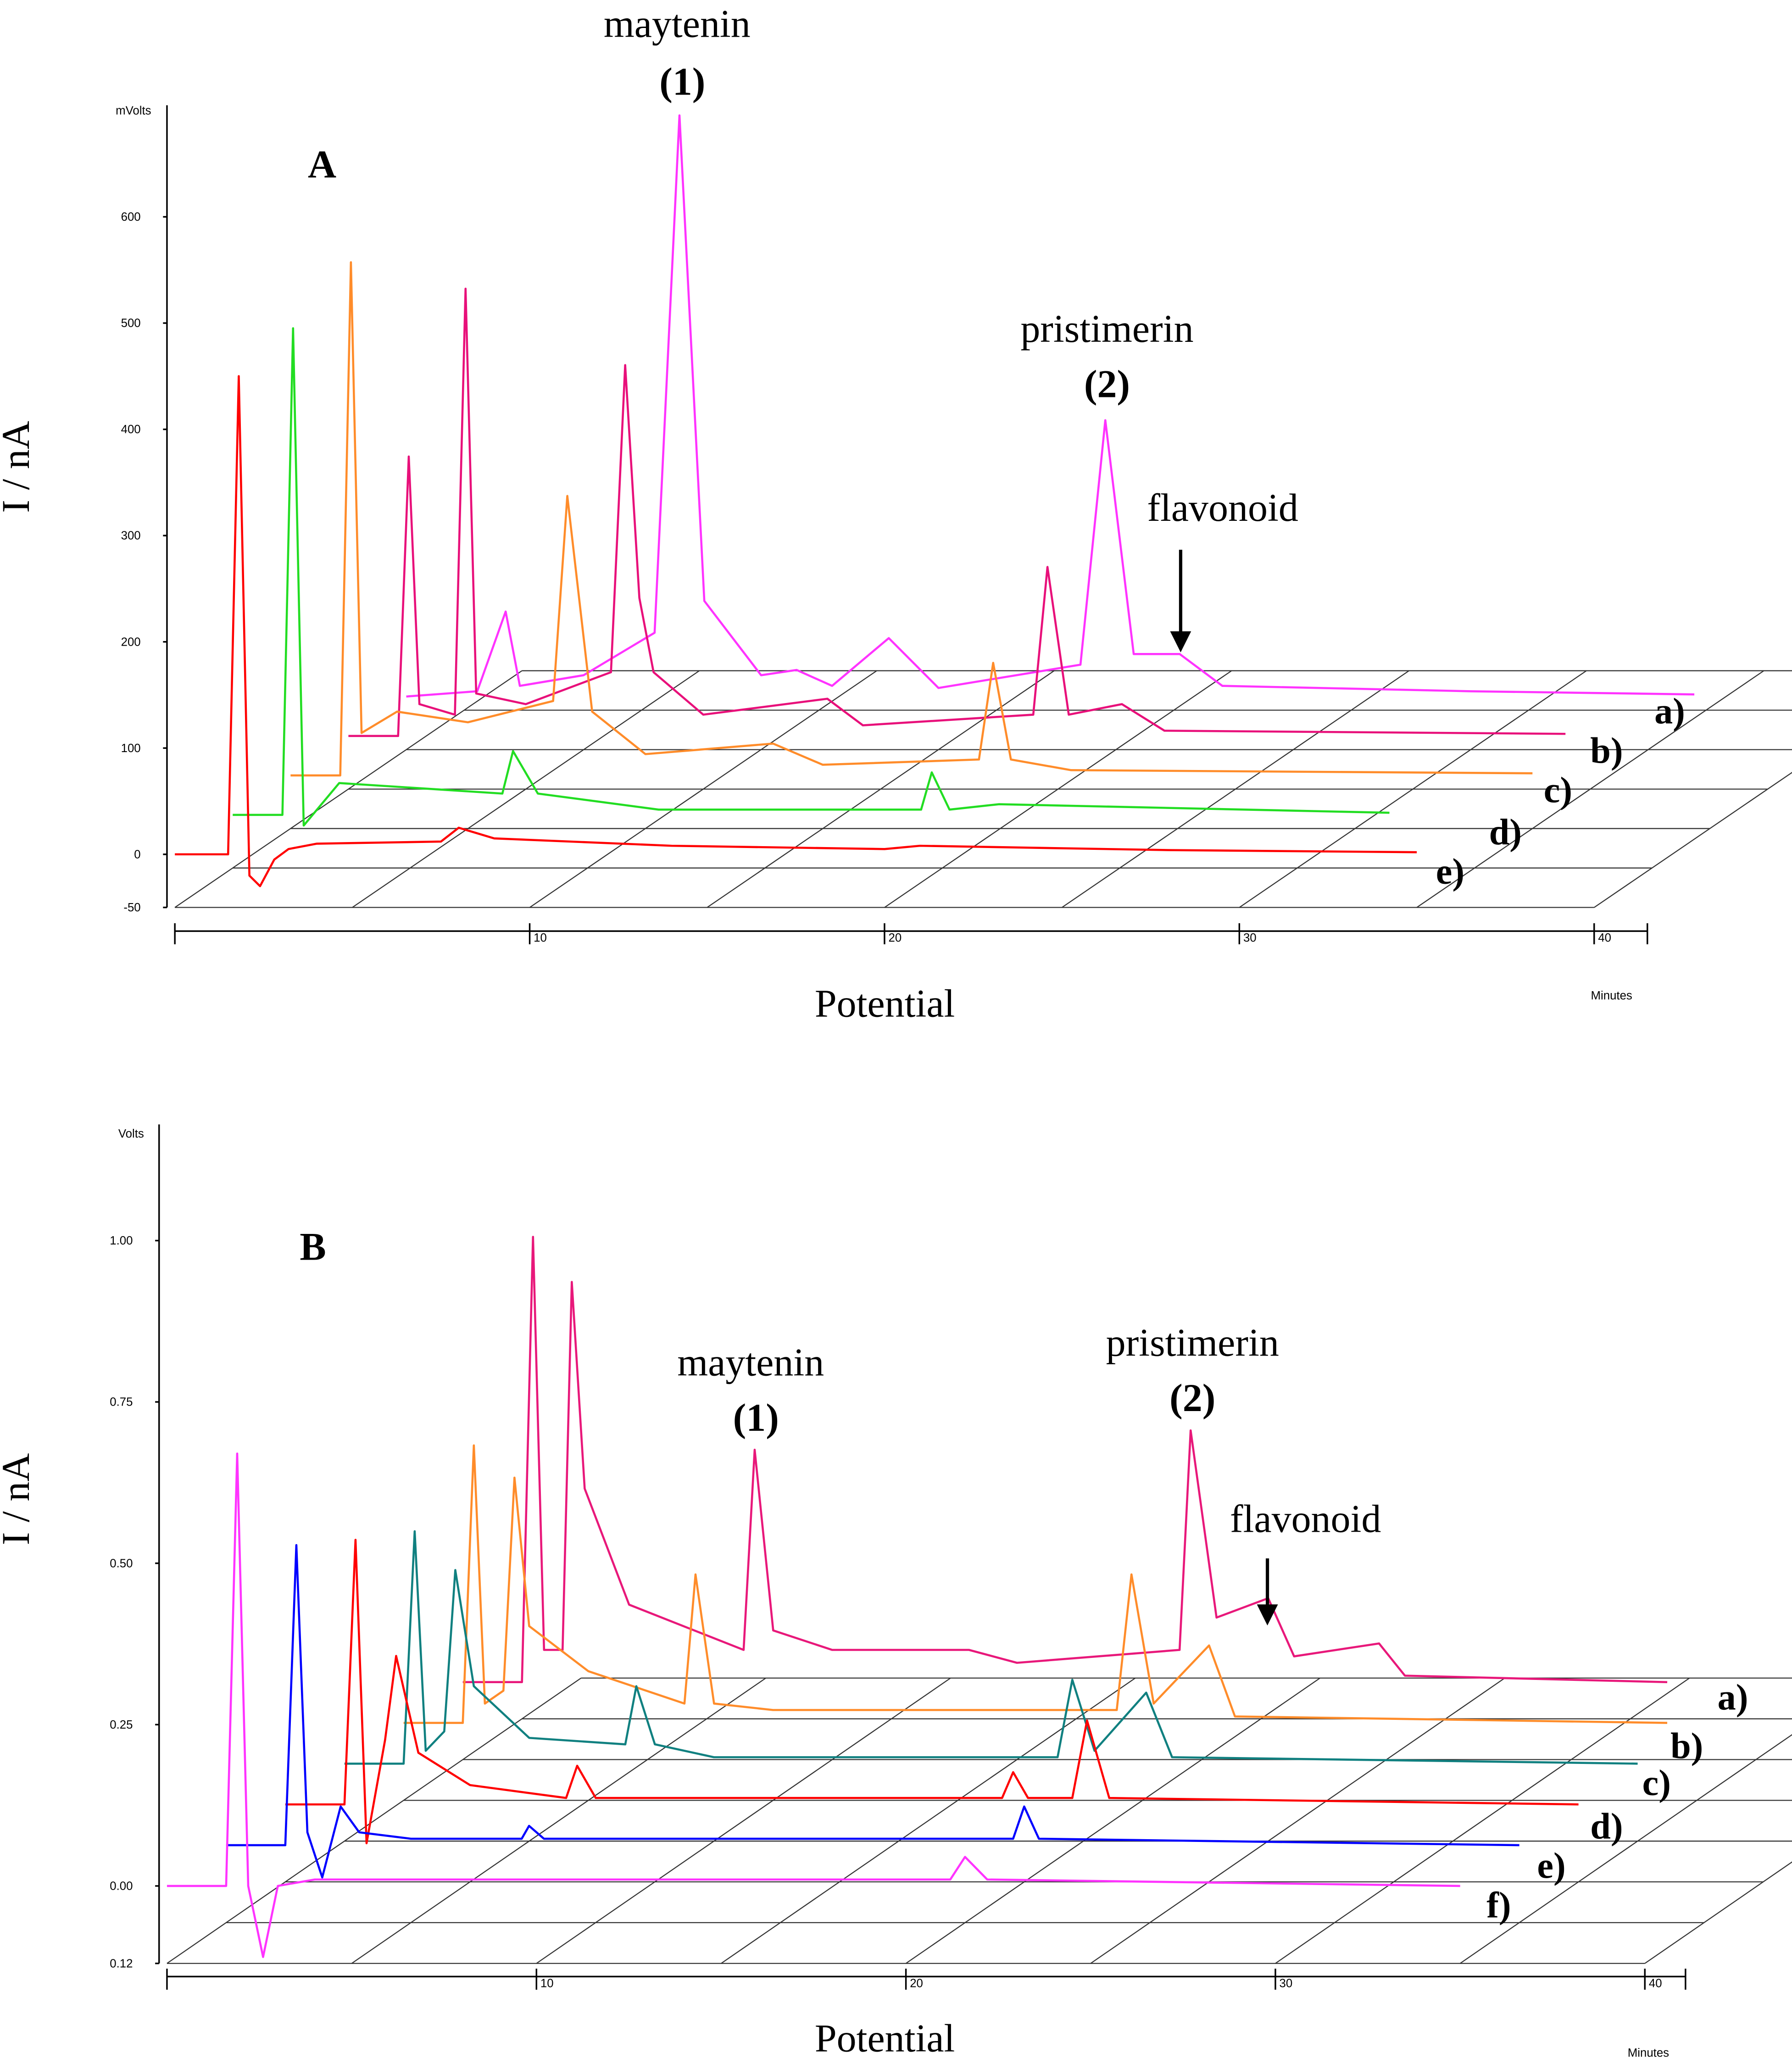 The height and width of the screenshot is (2070, 1792). I want to click on y-tick-label: -50, so click(131, 907).